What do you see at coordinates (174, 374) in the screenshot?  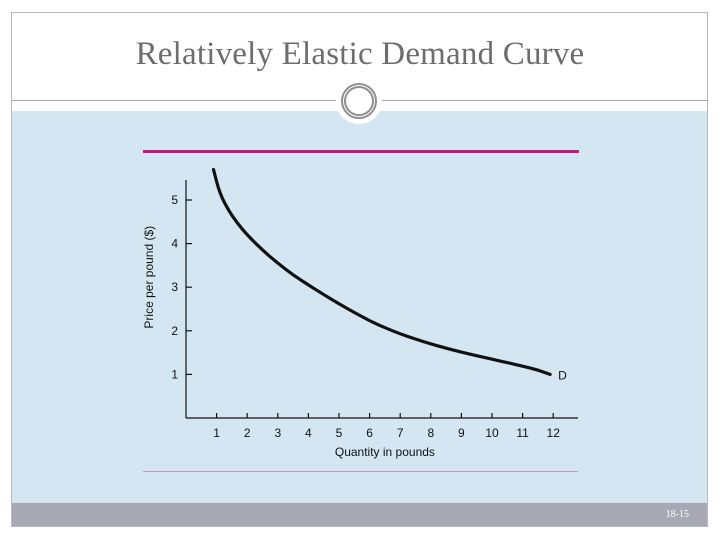 I see `y-tick-label: 1` at bounding box center [174, 374].